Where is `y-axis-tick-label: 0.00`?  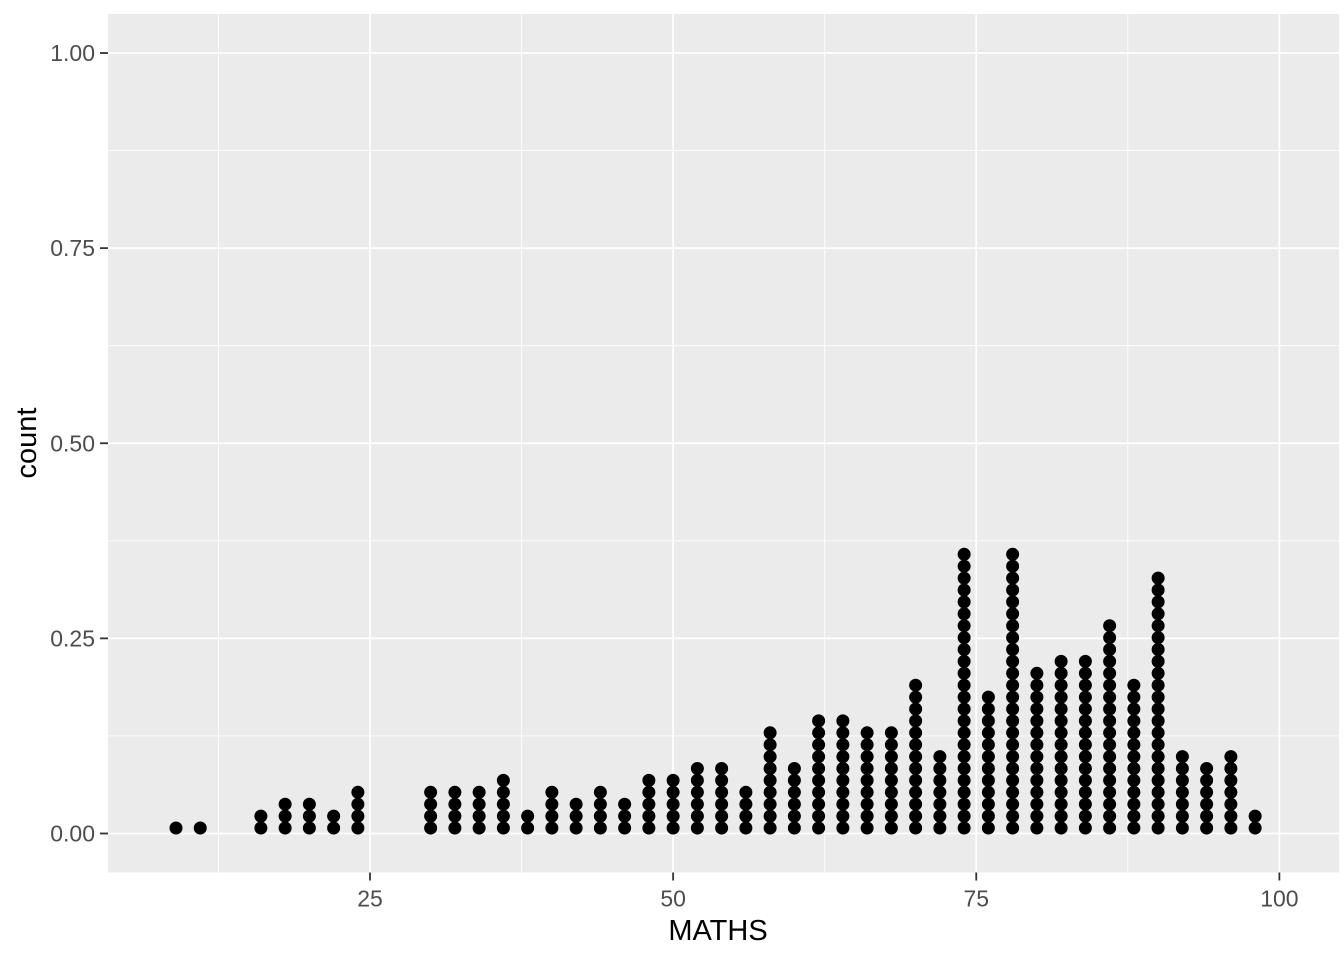
y-axis-tick-label: 0.00 is located at coordinates (72, 834).